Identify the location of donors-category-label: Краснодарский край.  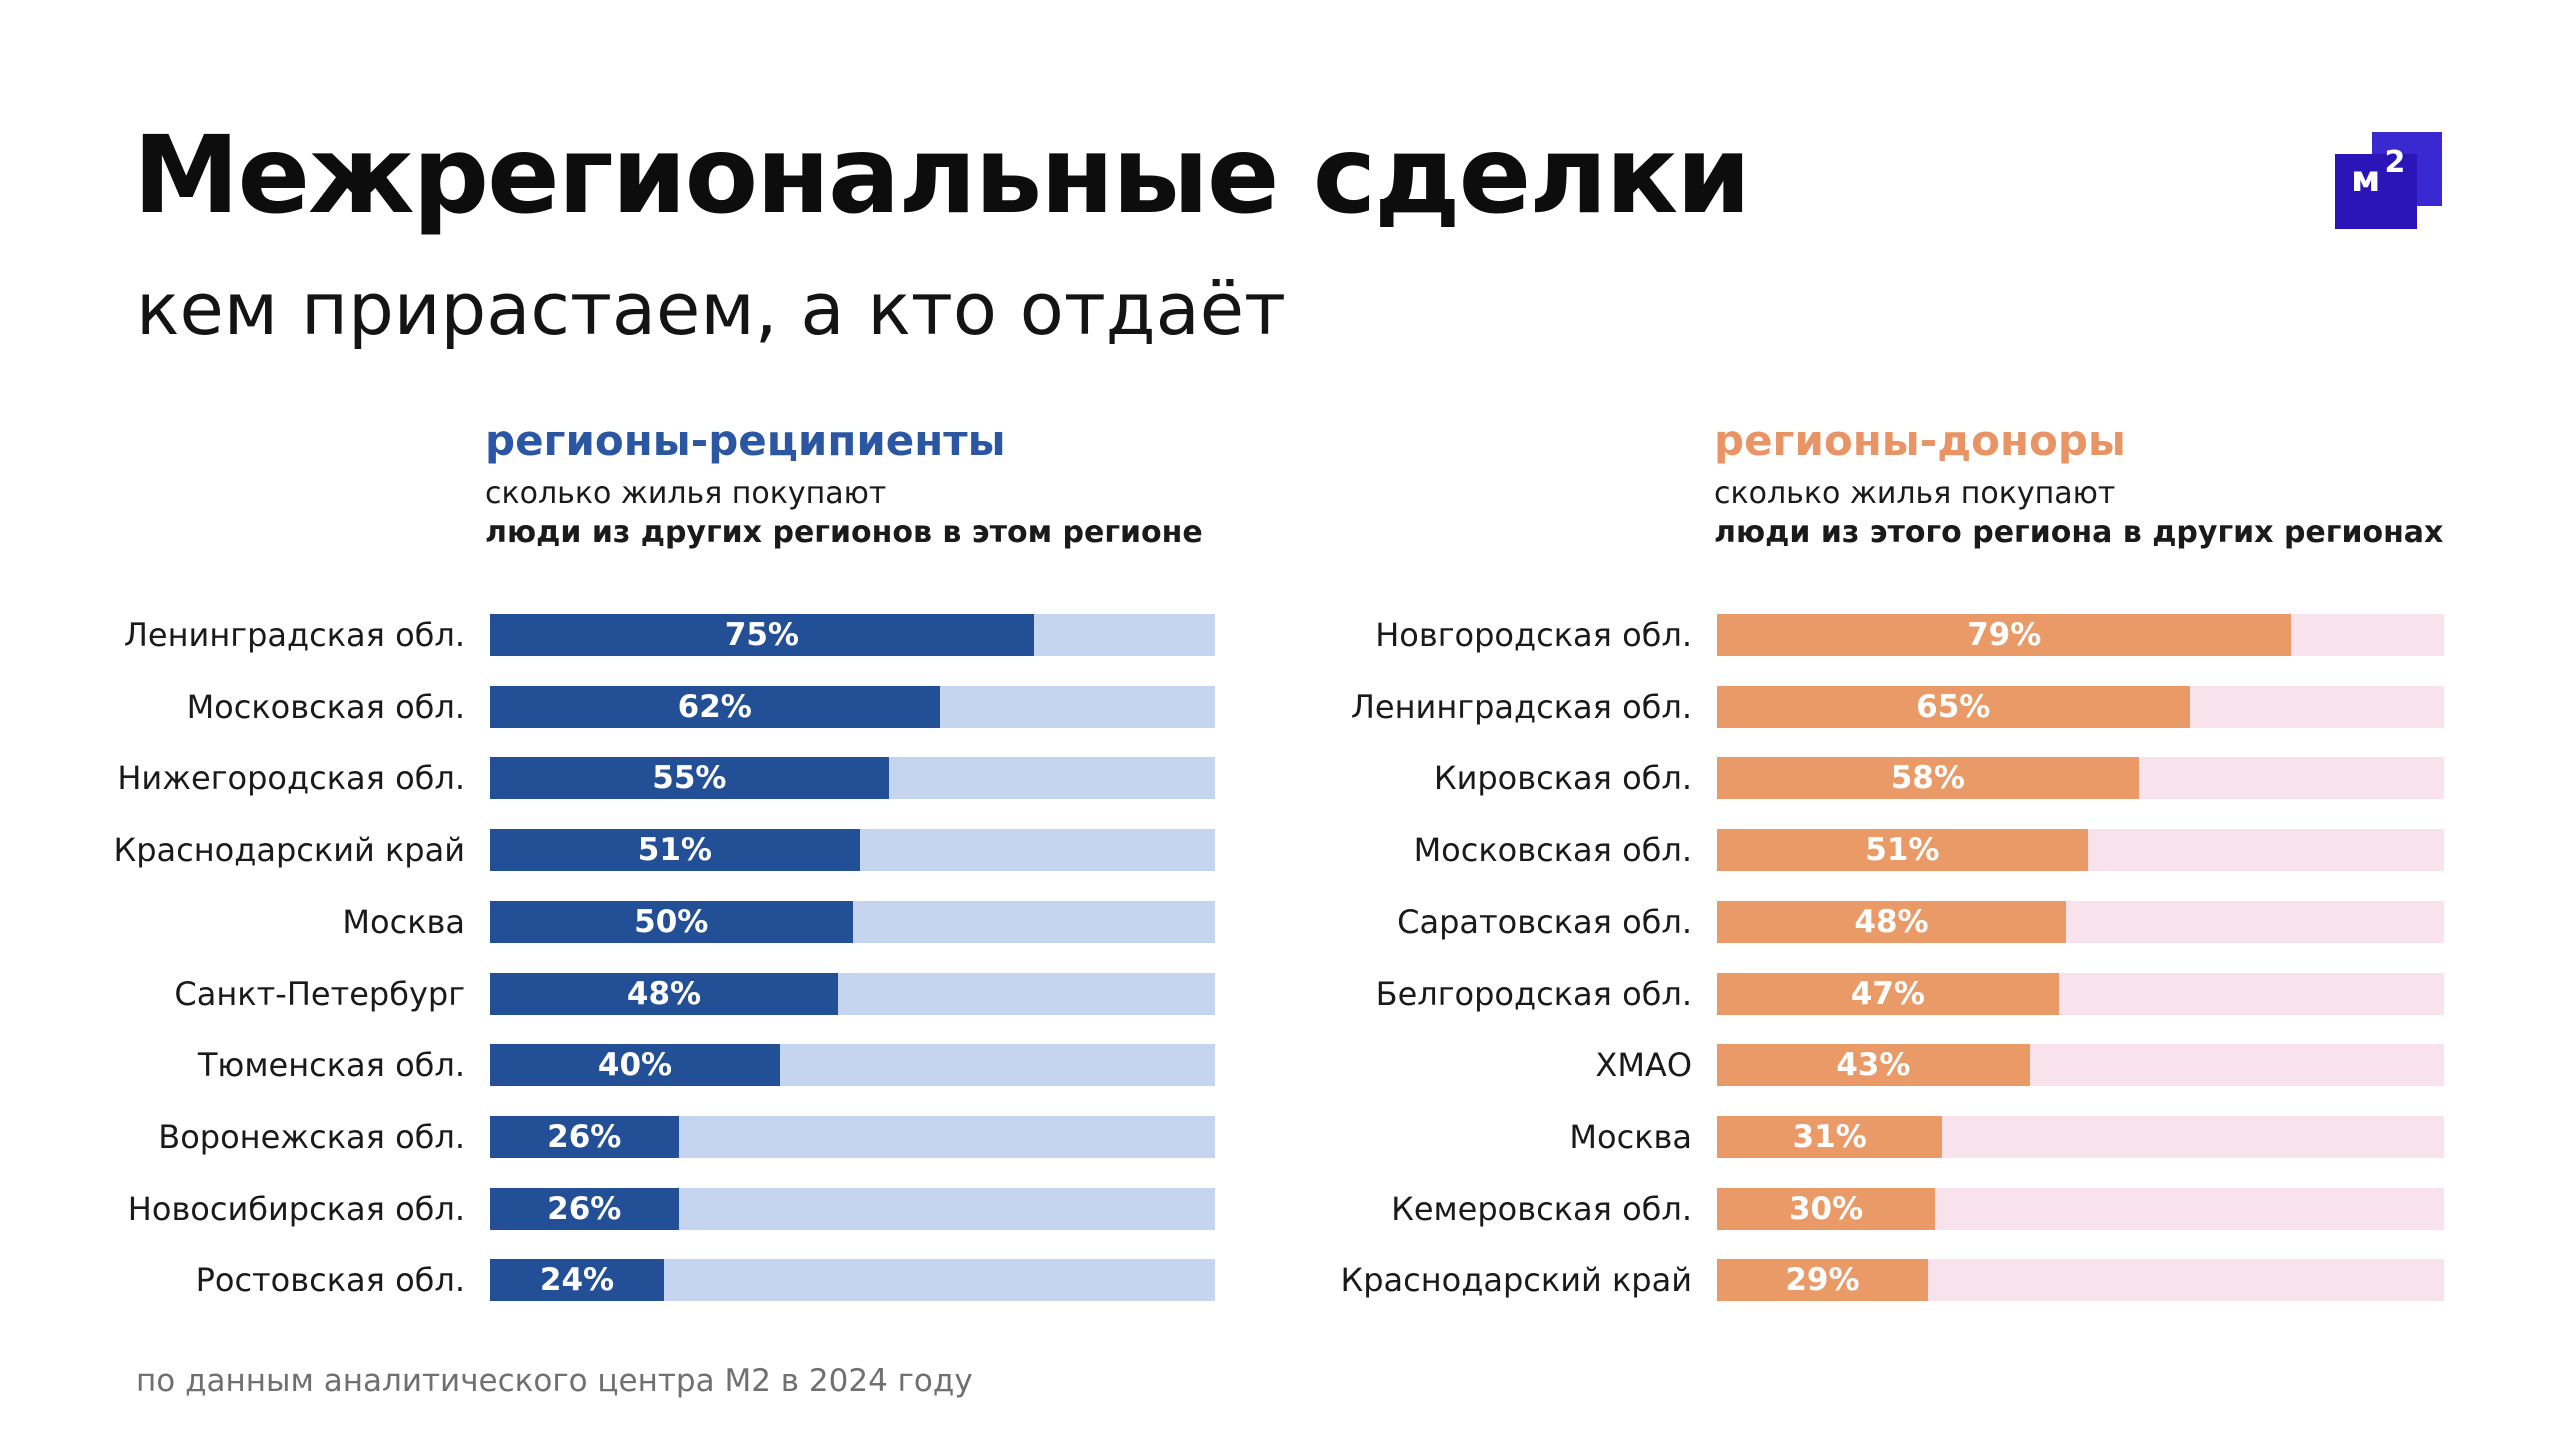
(1516, 1280).